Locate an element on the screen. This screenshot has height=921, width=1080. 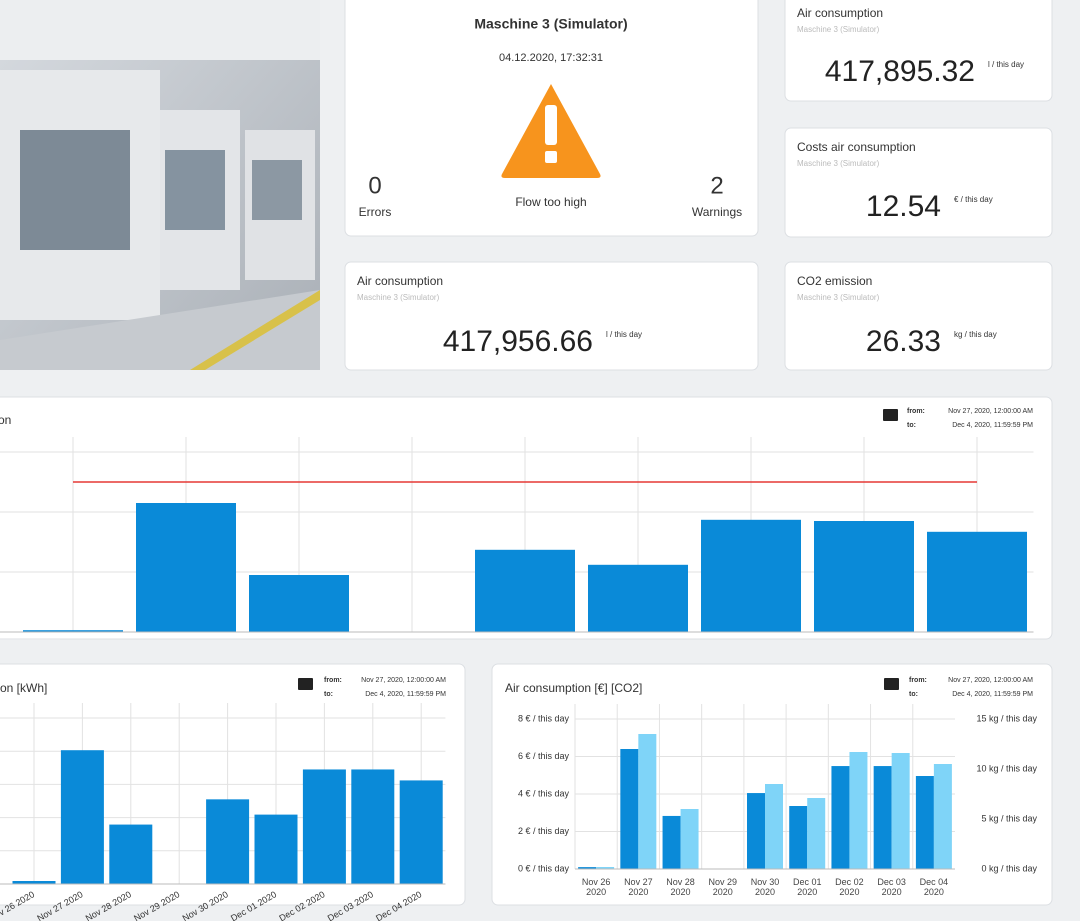
kpi-value: 12.54 is located at coordinates (903, 206).